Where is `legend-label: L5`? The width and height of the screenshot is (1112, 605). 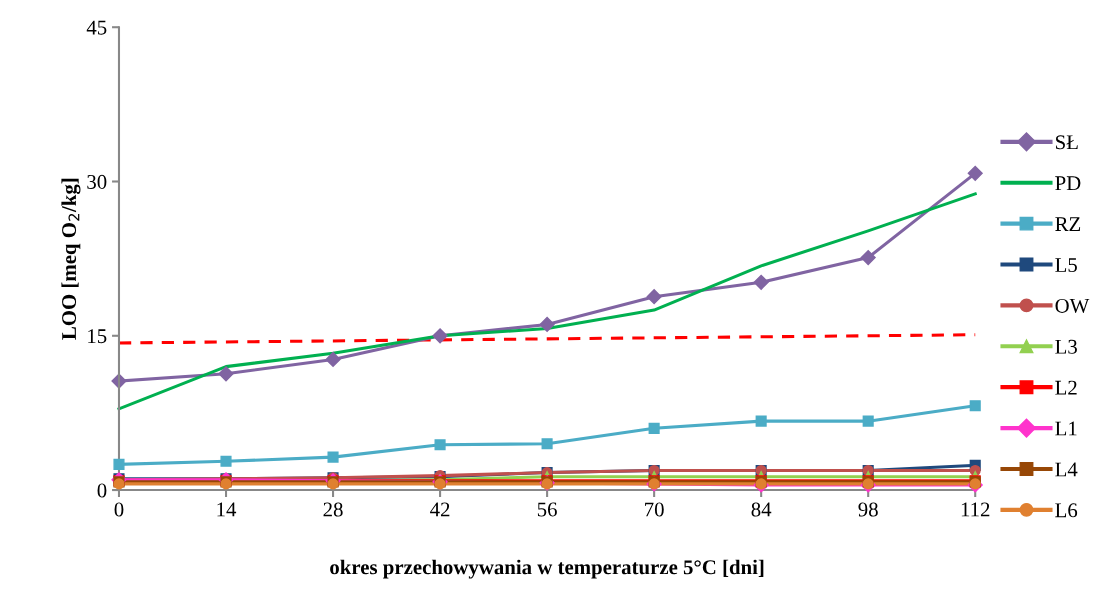 legend-label: L5 is located at coordinates (1066, 265).